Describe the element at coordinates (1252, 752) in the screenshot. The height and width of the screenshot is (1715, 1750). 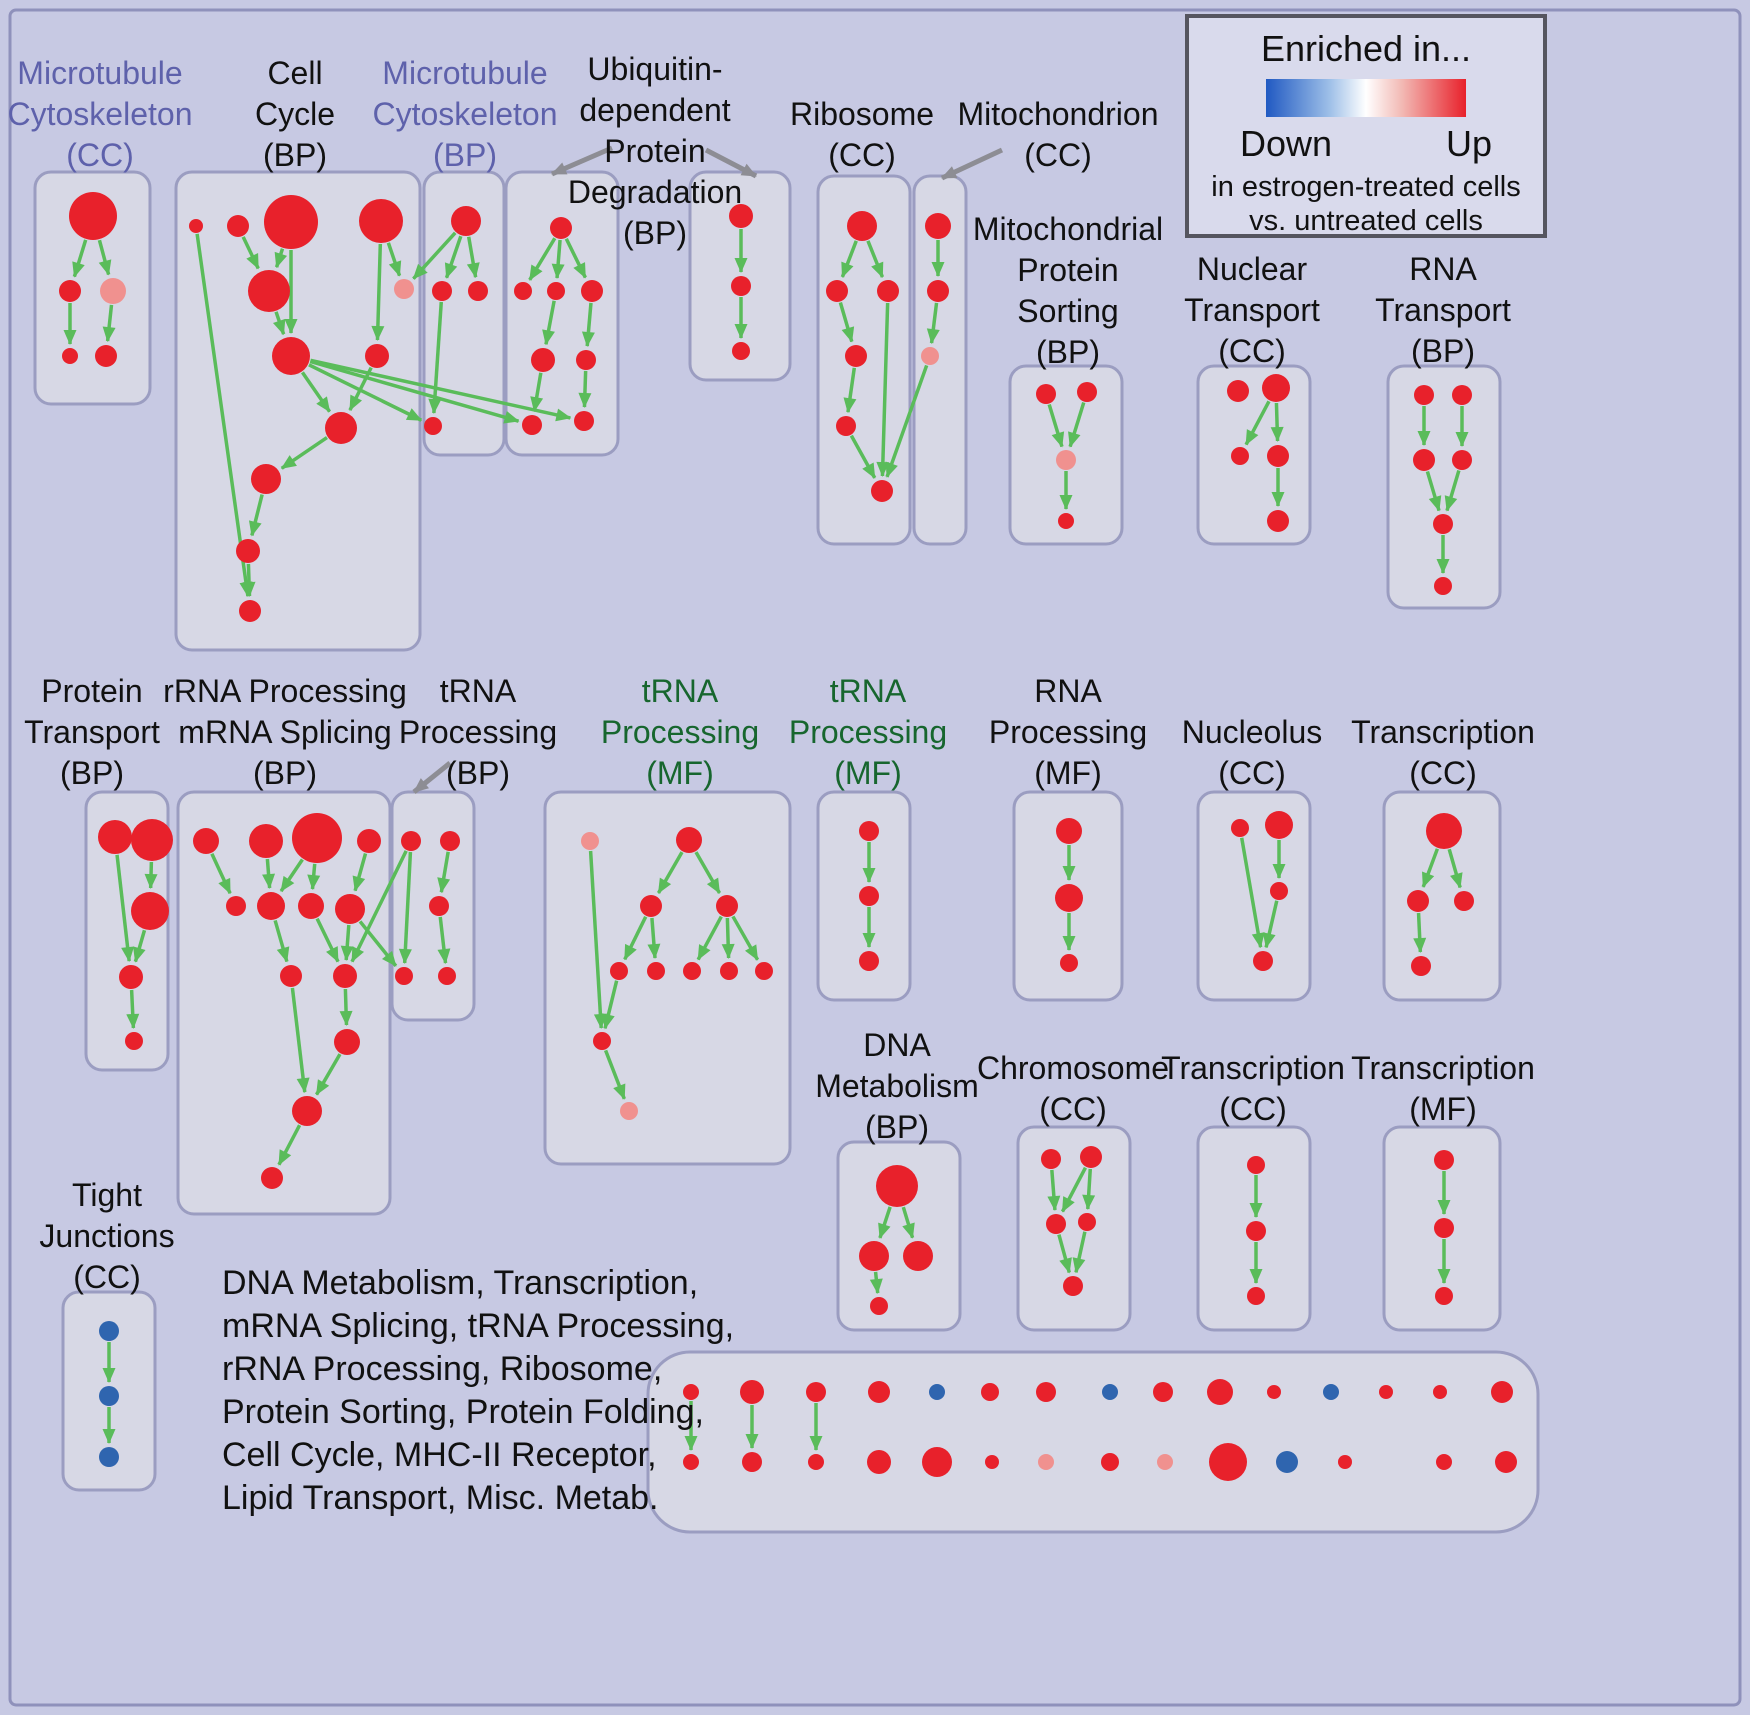
I see `cluster-label-nucleolus: Nucleolus (CC)` at that location.